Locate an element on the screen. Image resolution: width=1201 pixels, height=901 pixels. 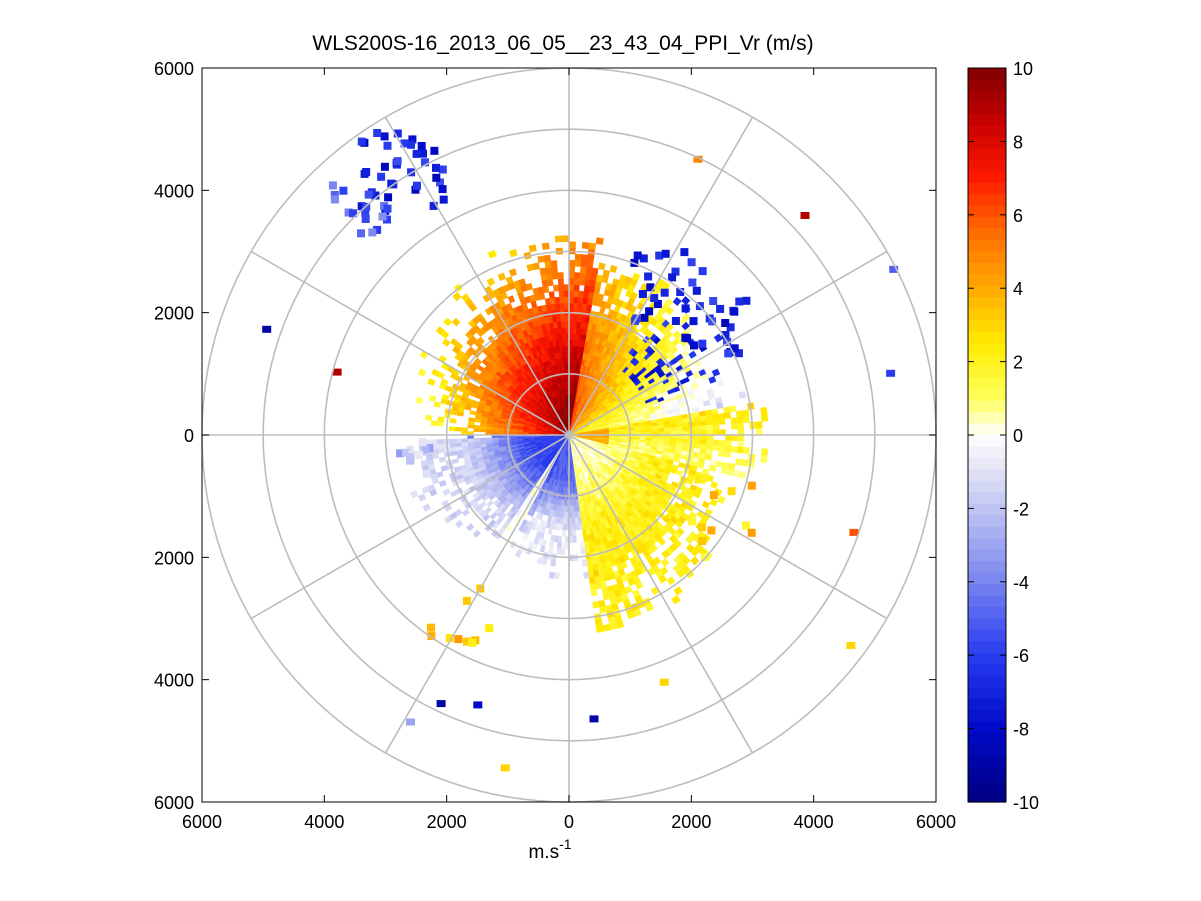
colorbar-tick-label: 8 is located at coordinates (1018, 142).